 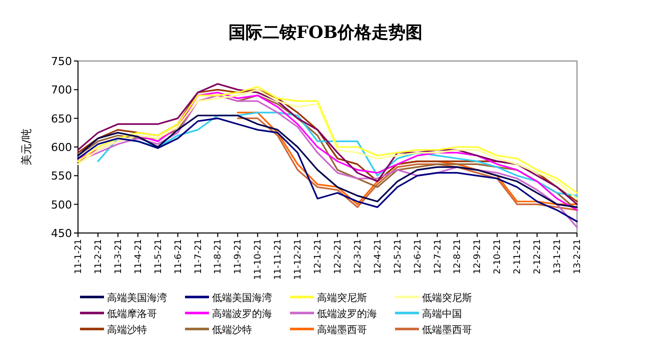 I want to click on x-tick-label: 11-7-21, so click(x=199, y=256).